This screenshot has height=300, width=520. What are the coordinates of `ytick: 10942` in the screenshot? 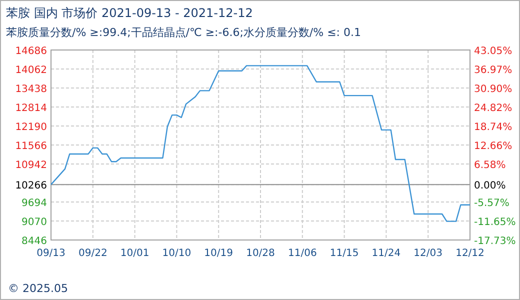 It's located at (31, 165).